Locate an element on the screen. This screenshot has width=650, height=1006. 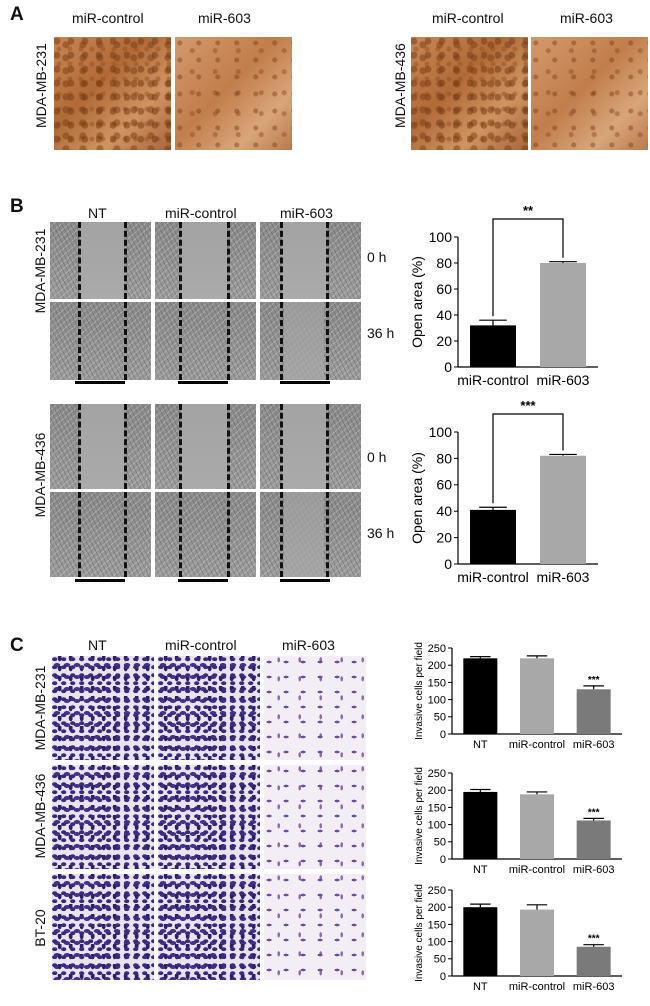
panel-b-letter: B is located at coordinates (17, 206).